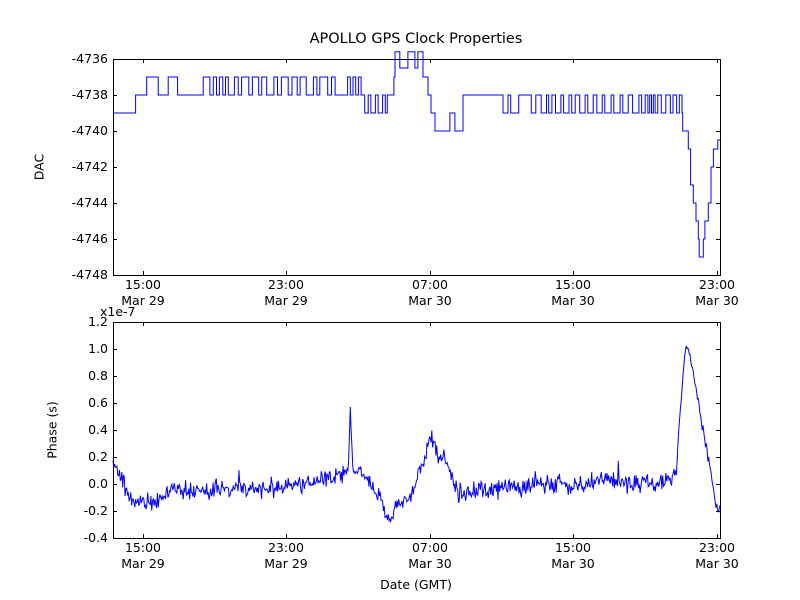  I want to click on top-y-tick-label: -4738, so click(89, 94).